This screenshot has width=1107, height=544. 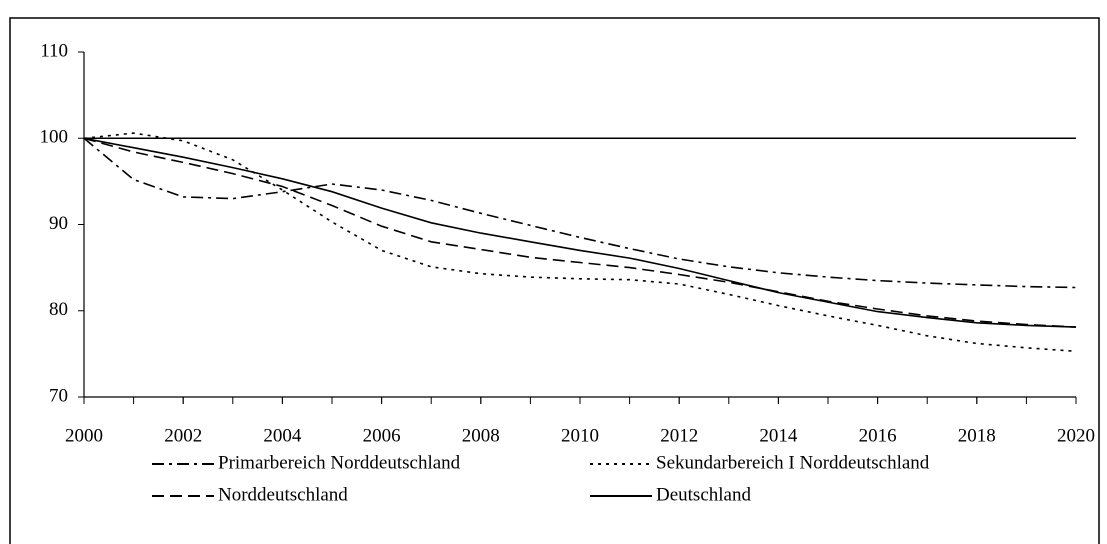 I want to click on x-tick-label: 2006, so click(x=382, y=435).